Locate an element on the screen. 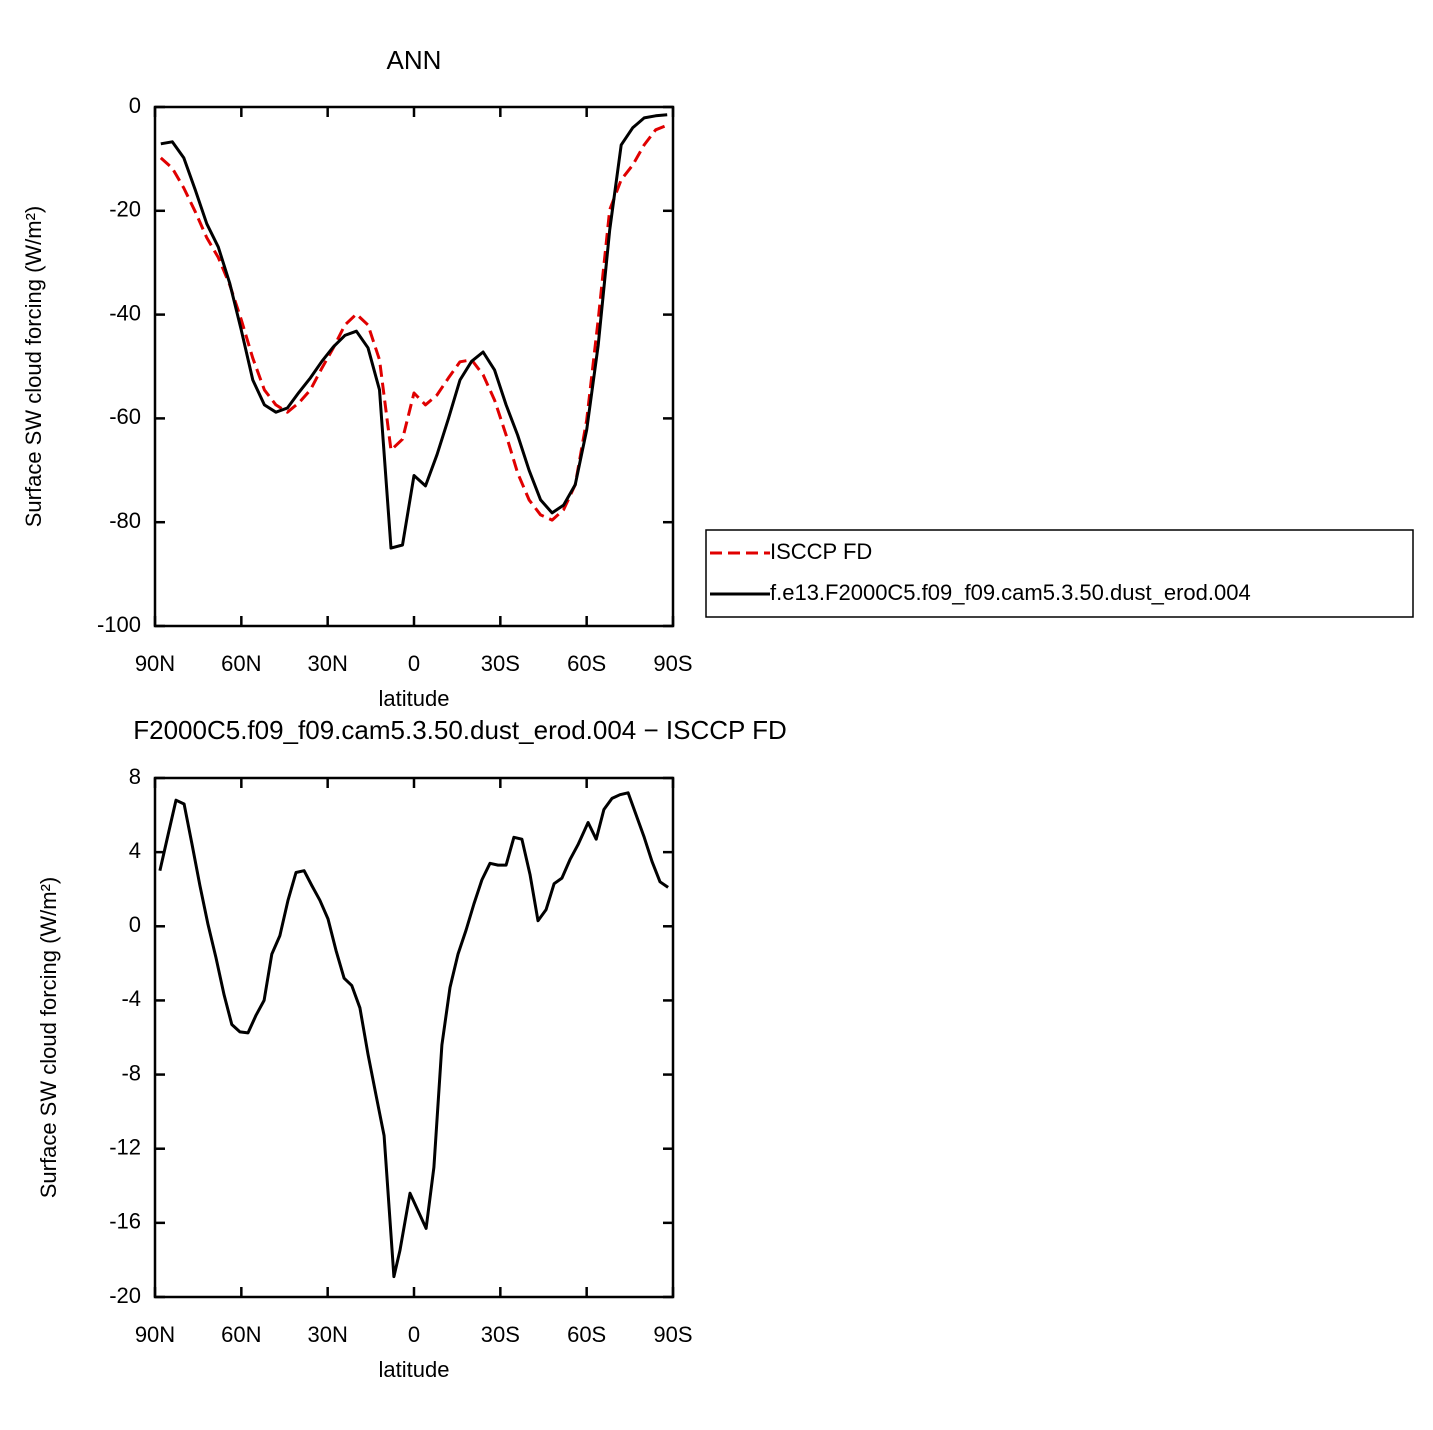  y-tick-label: -12 is located at coordinates (125, 1147).